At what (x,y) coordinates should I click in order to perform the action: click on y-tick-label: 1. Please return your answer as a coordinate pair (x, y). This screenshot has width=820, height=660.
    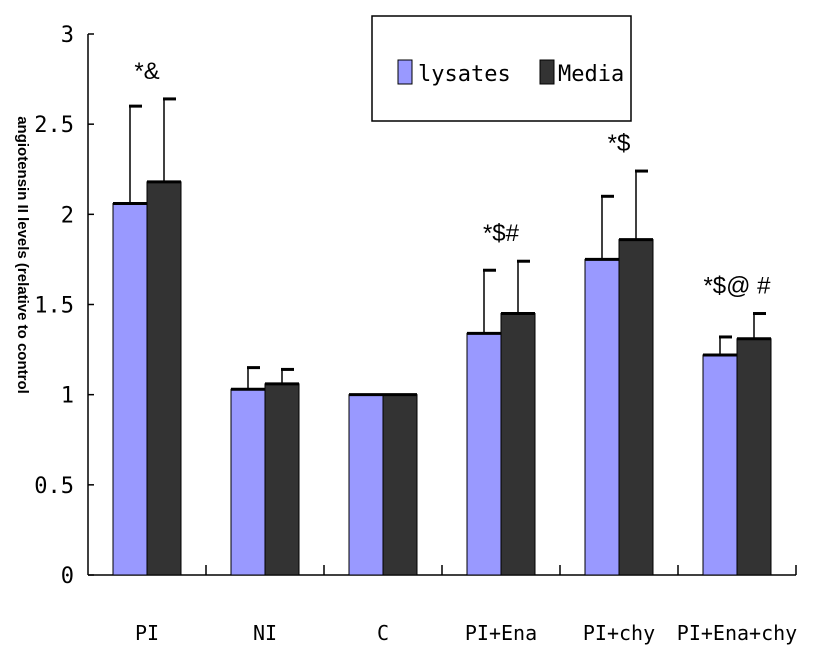
    Looking at the image, I should click on (67, 396).